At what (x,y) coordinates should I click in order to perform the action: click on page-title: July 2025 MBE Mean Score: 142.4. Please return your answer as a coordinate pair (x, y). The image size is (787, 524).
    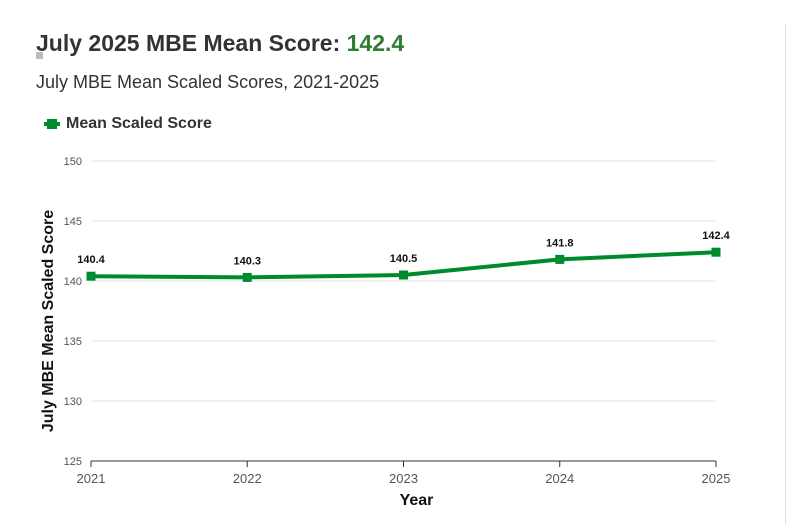
    Looking at the image, I should click on (220, 43).